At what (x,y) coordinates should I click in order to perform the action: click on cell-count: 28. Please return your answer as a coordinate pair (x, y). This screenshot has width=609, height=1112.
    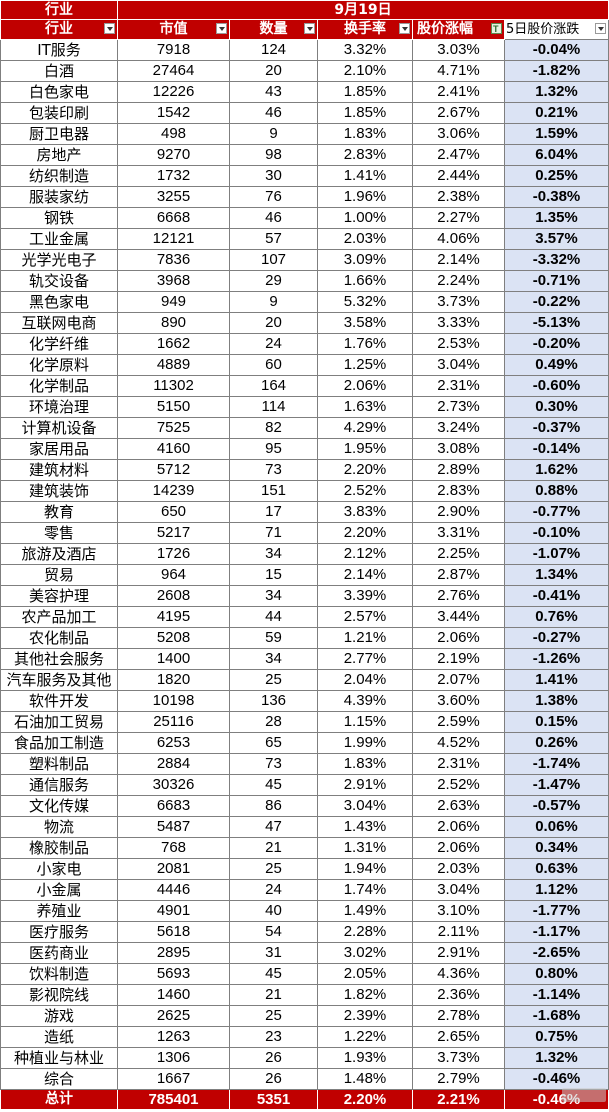
    Looking at the image, I should click on (273, 722).